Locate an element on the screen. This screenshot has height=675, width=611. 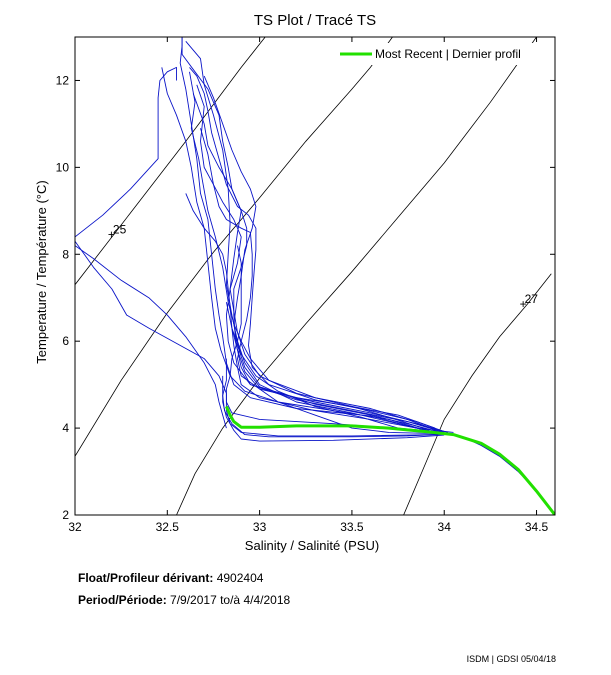
period-info: Period/Période: 7/9/2017 to/à 4/4/2018 is located at coordinates (184, 600).